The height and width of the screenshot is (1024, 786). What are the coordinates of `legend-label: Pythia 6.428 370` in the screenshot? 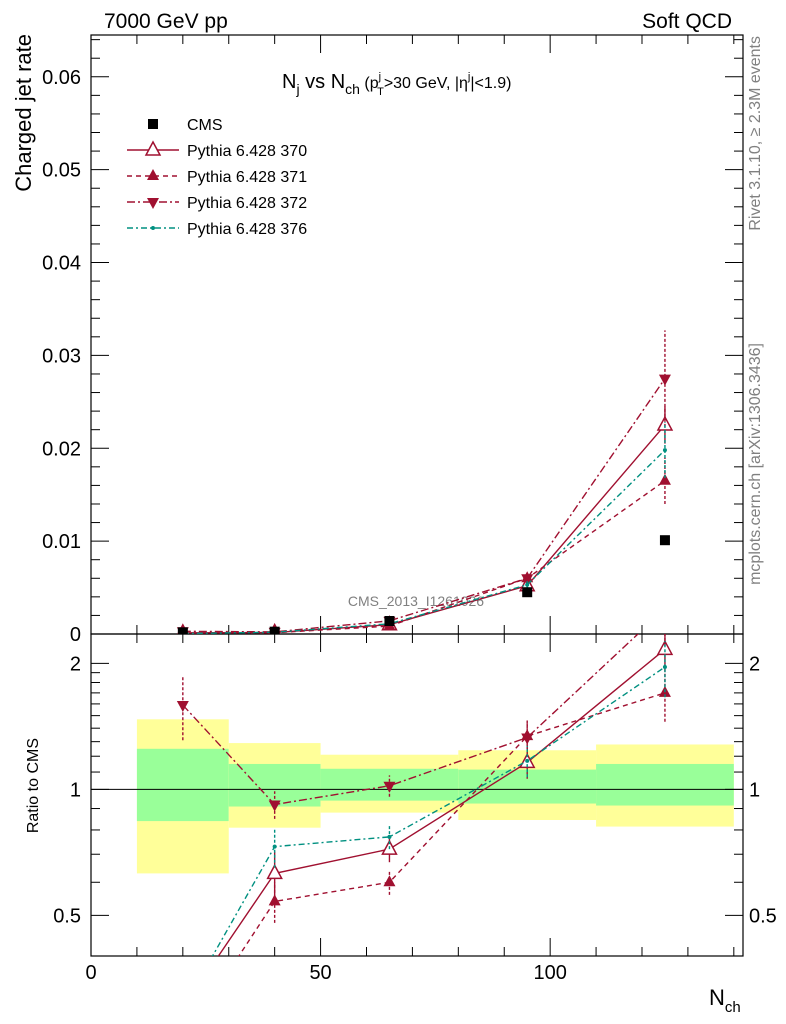 It's located at (247, 151).